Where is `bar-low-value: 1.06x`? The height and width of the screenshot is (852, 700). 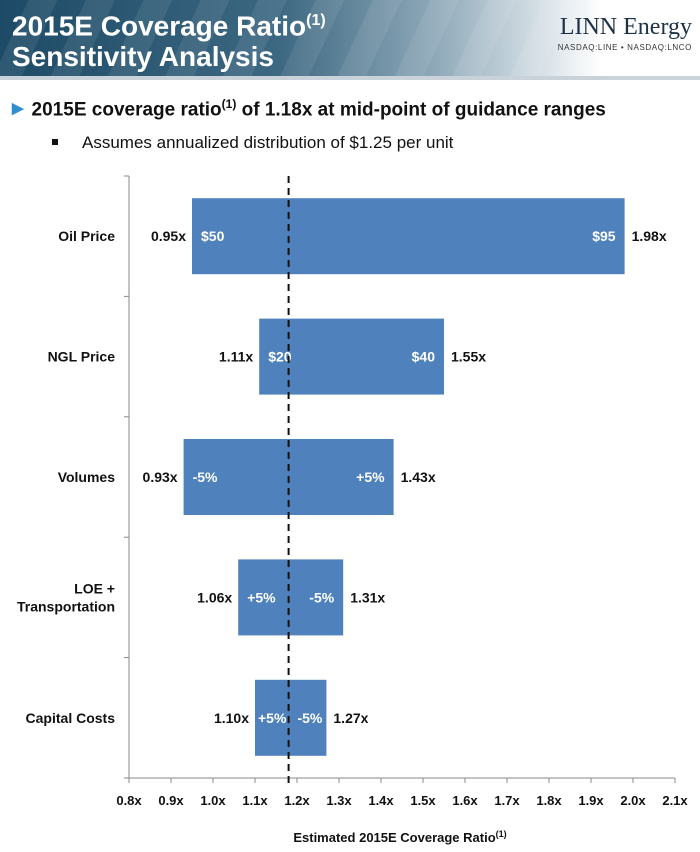
bar-low-value: 1.06x is located at coordinates (214, 597).